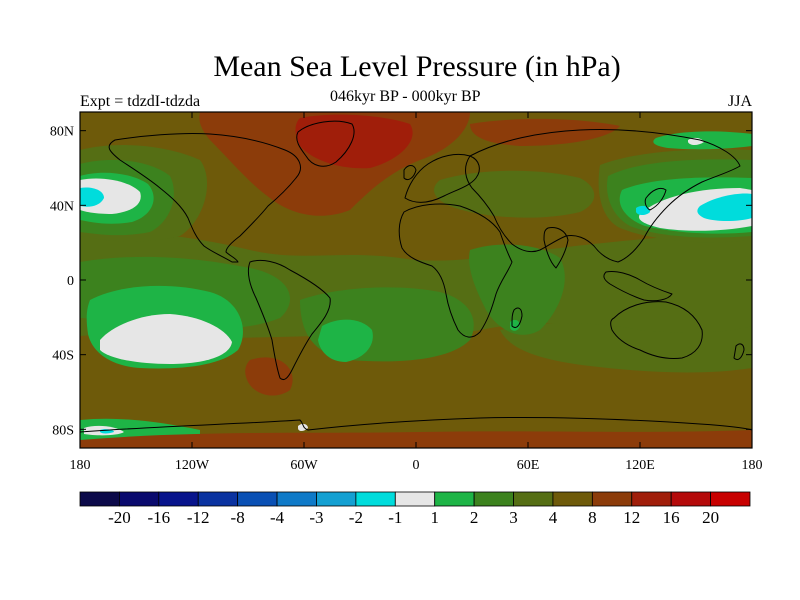 The width and height of the screenshot is (800, 600). I want to click on lon-tick-label: 120W, so click(192, 465).